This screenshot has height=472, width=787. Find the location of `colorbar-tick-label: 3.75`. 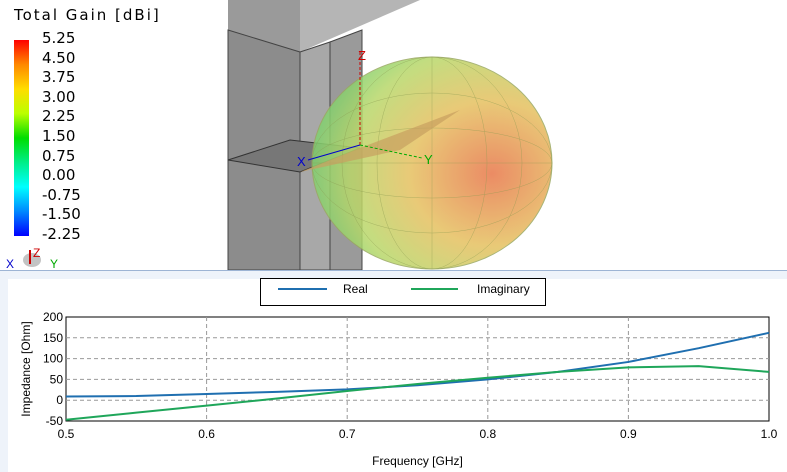

colorbar-tick-label: 3.75 is located at coordinates (59, 77).